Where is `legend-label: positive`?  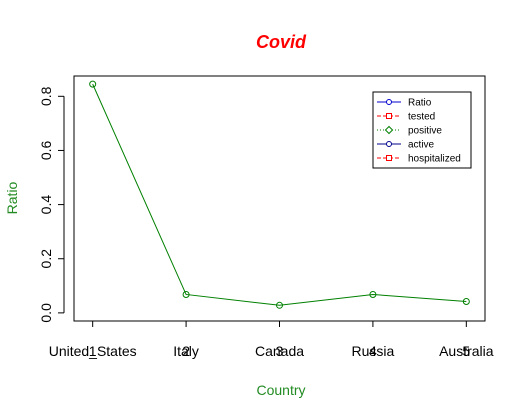
legend-label: positive is located at coordinates (425, 131).